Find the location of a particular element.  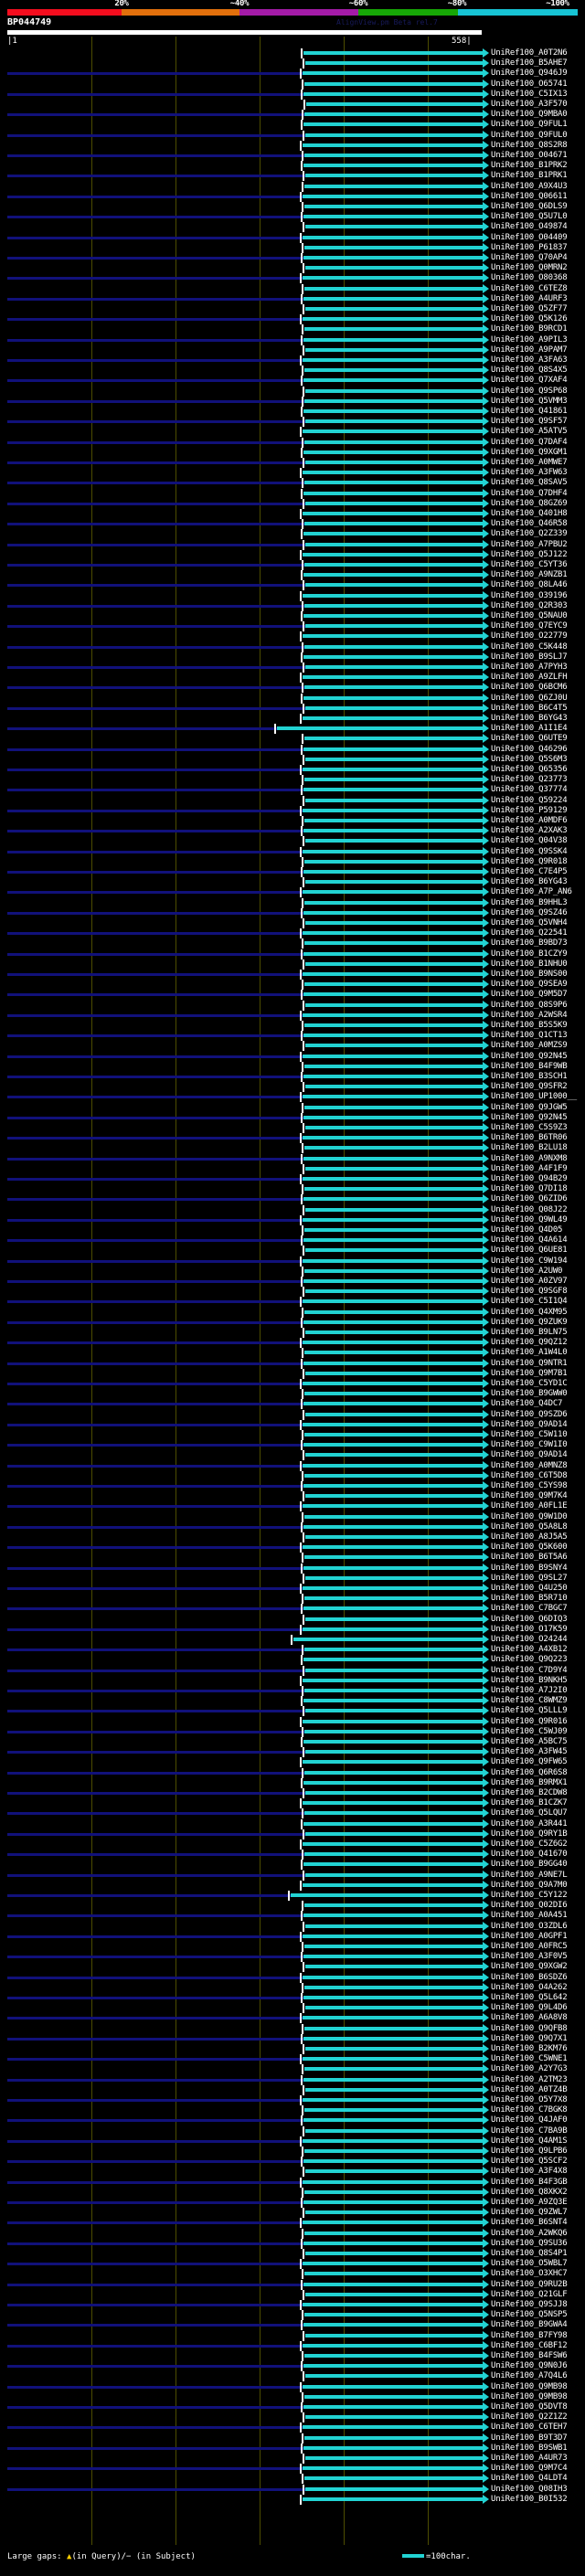

alignment-row: UniRef100_Q5S6M3 is located at coordinates (293, 759).